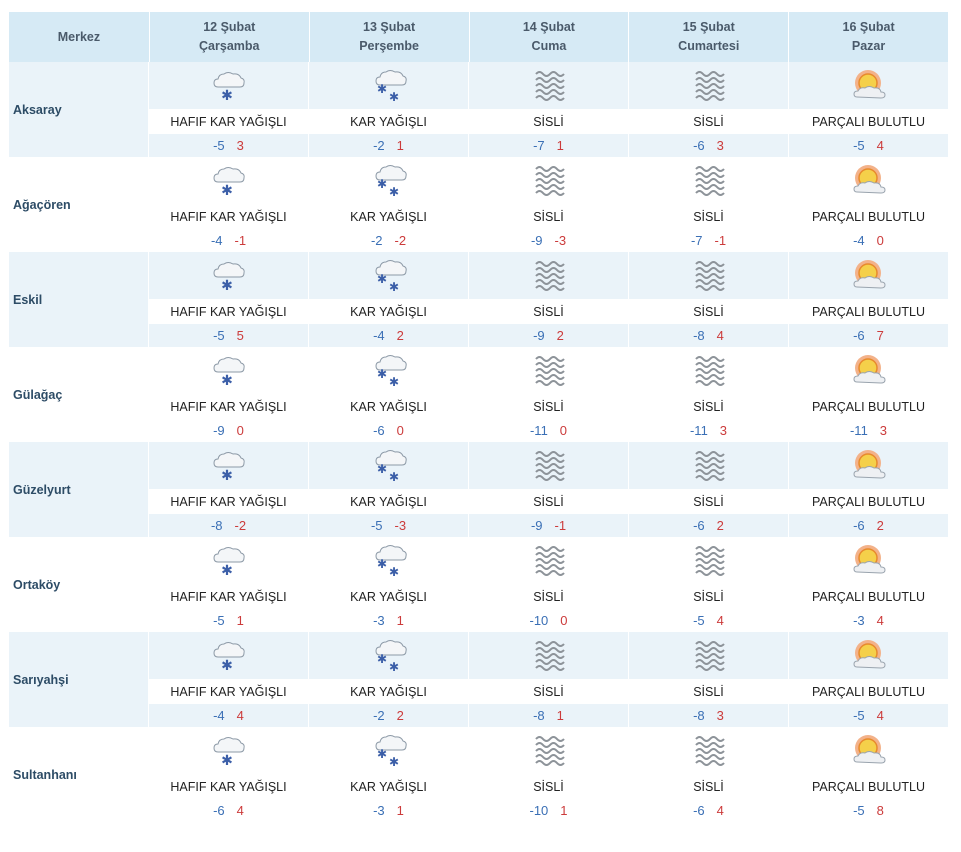  Describe the element at coordinates (868, 145) in the screenshot. I see `temperature-range: -5 4` at that location.